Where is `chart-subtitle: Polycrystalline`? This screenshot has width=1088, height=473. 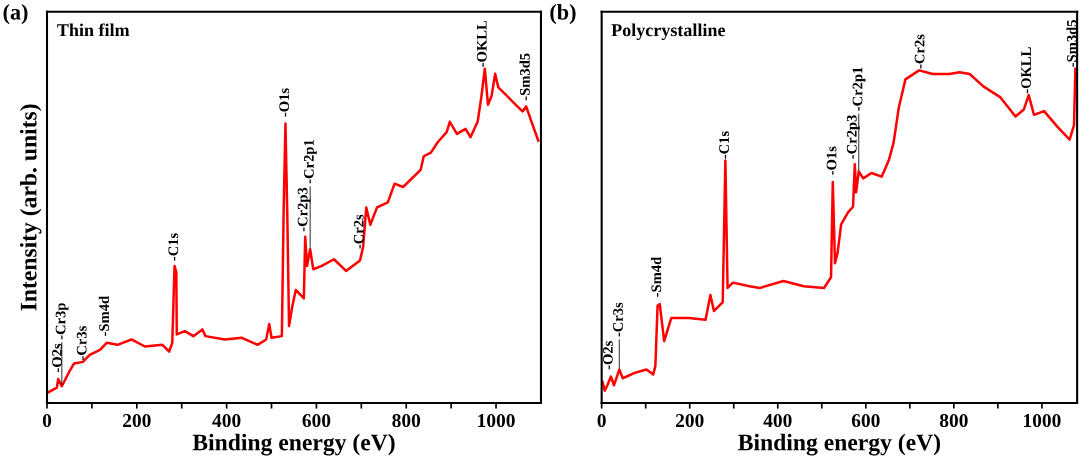 chart-subtitle: Polycrystalline is located at coordinates (668, 31).